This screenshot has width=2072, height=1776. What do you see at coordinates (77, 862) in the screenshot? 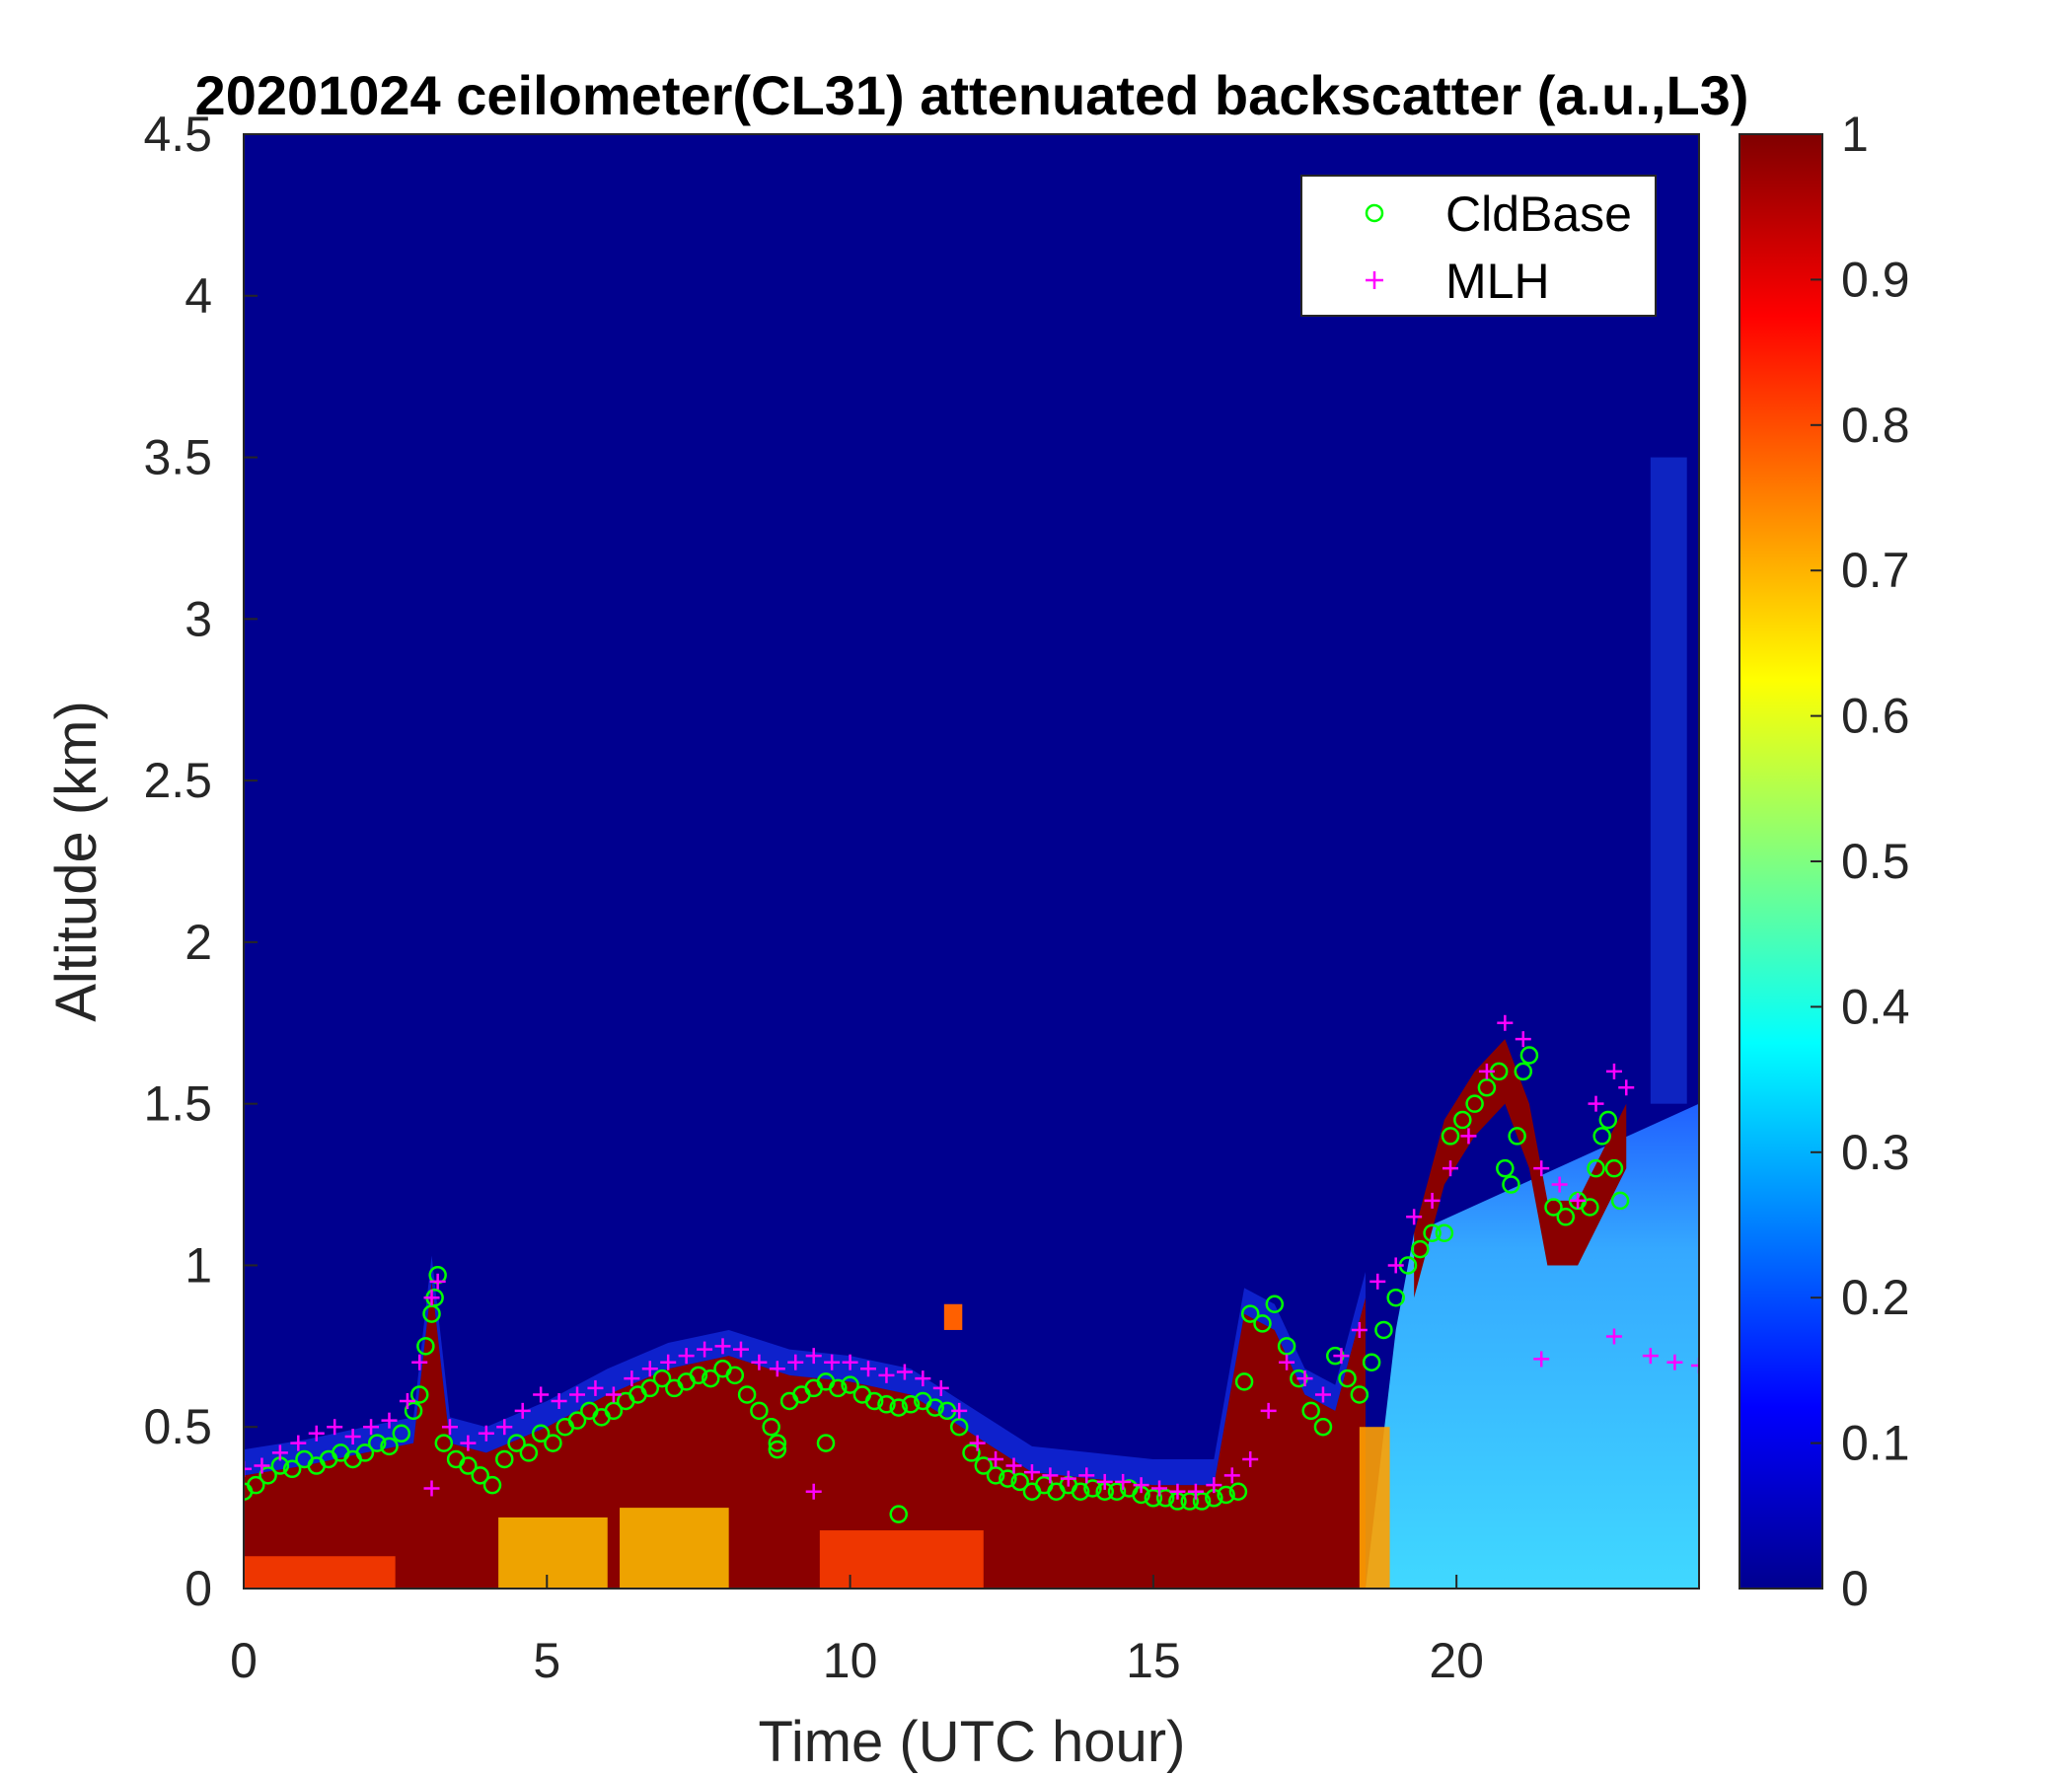
I see `y-axis-label: Altitude (km)` at bounding box center [77, 862].